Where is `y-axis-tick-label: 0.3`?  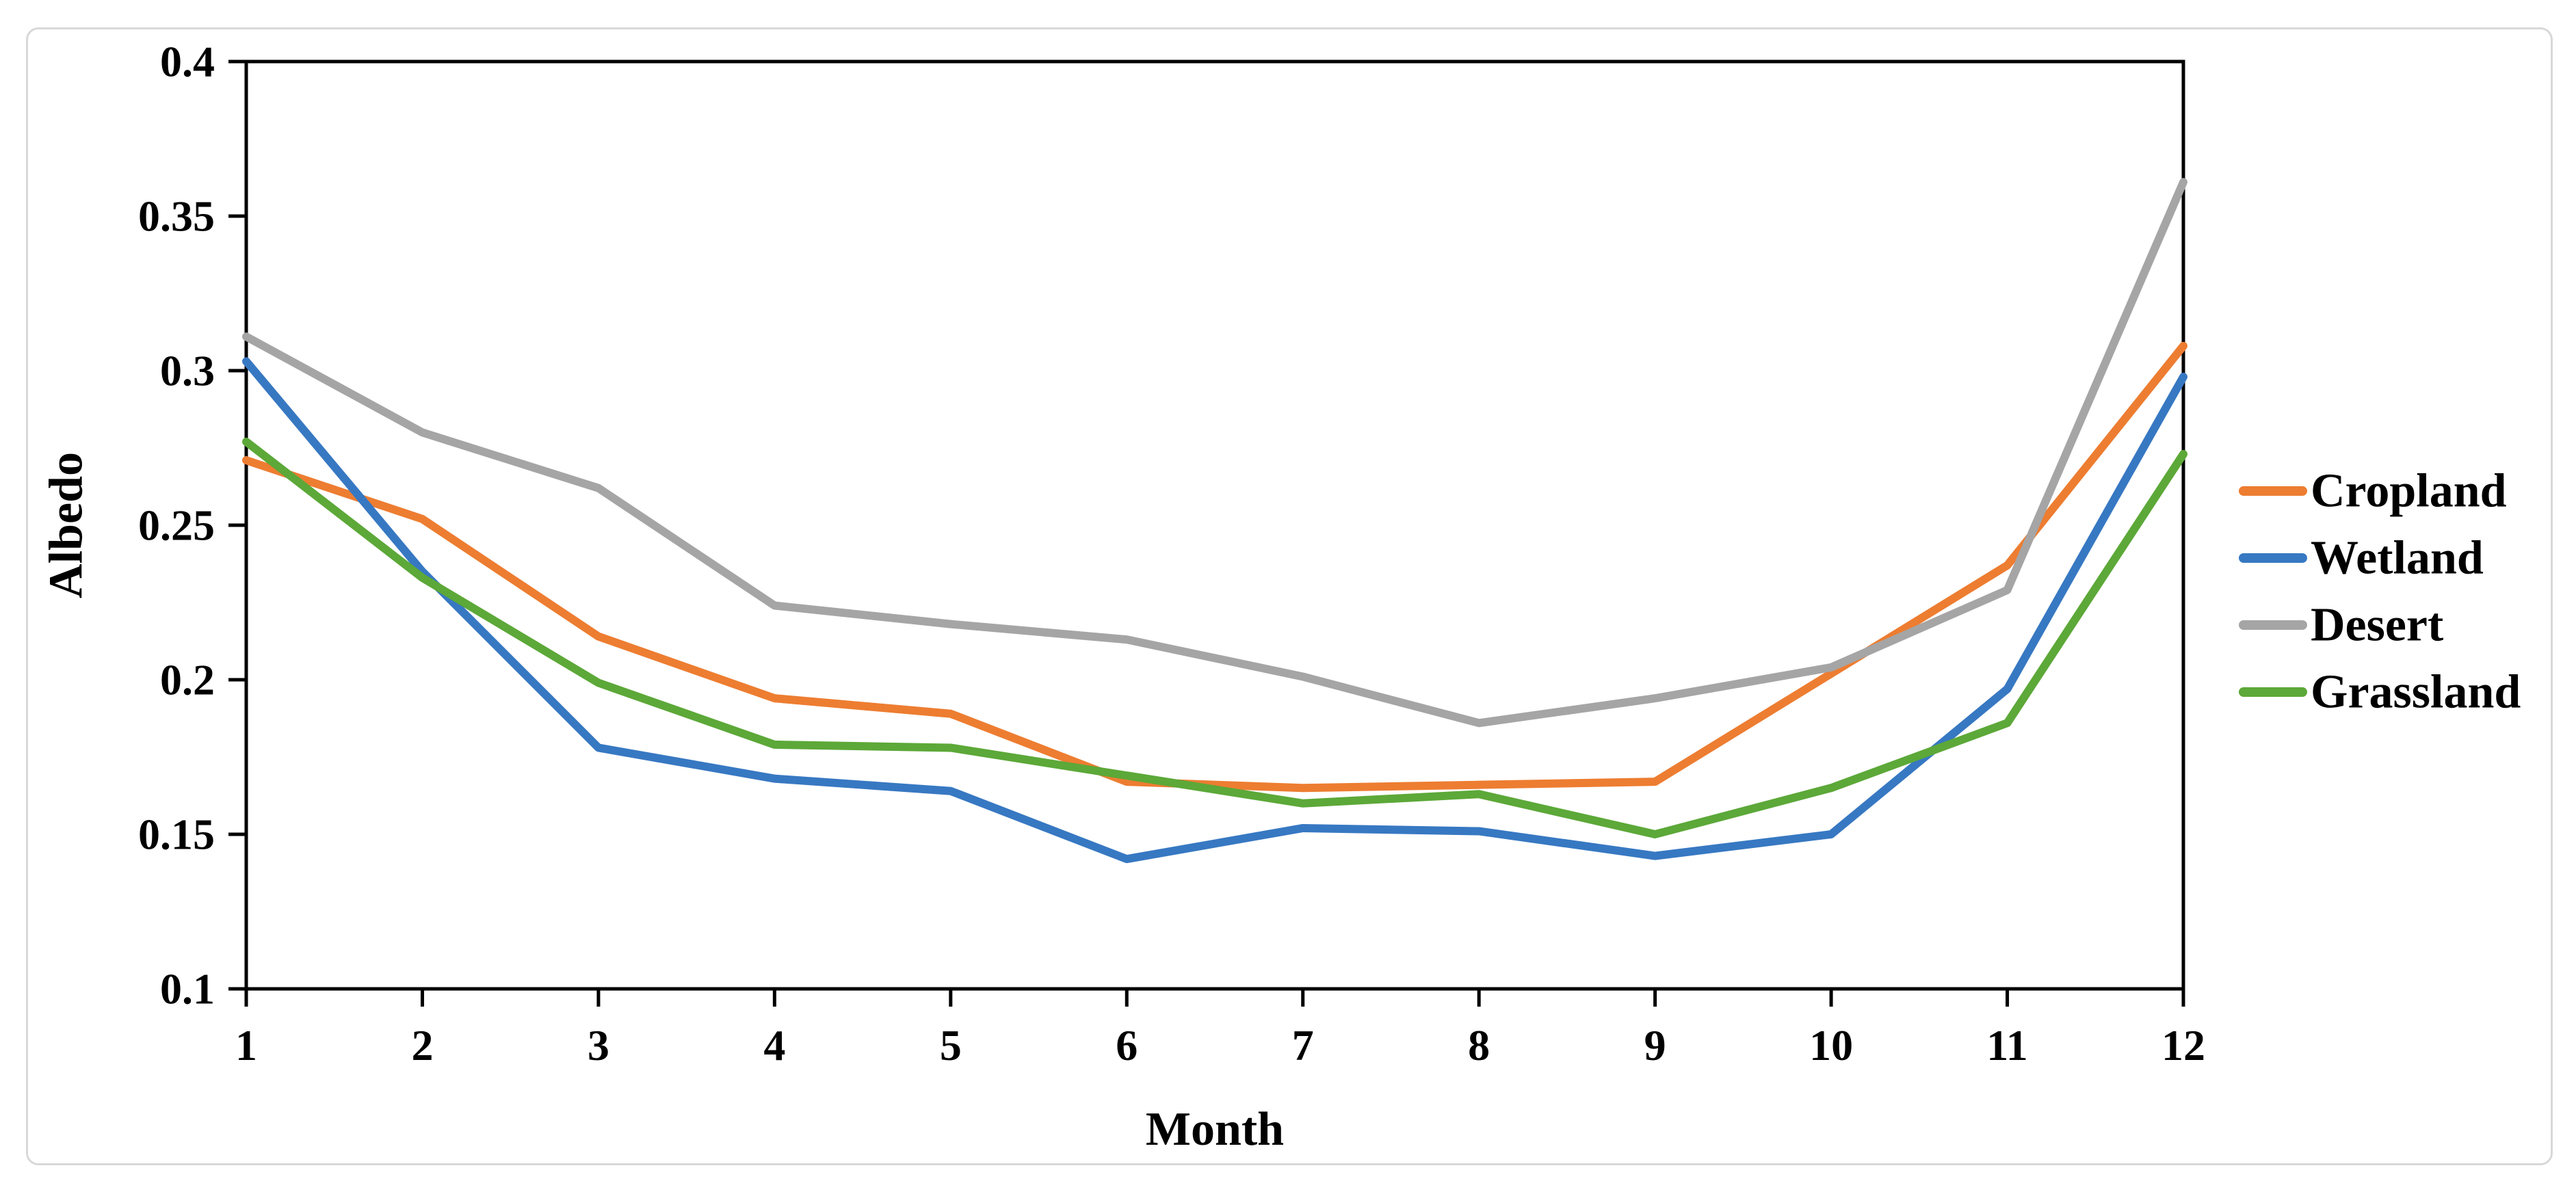
y-axis-tick-label: 0.3 is located at coordinates (187, 371).